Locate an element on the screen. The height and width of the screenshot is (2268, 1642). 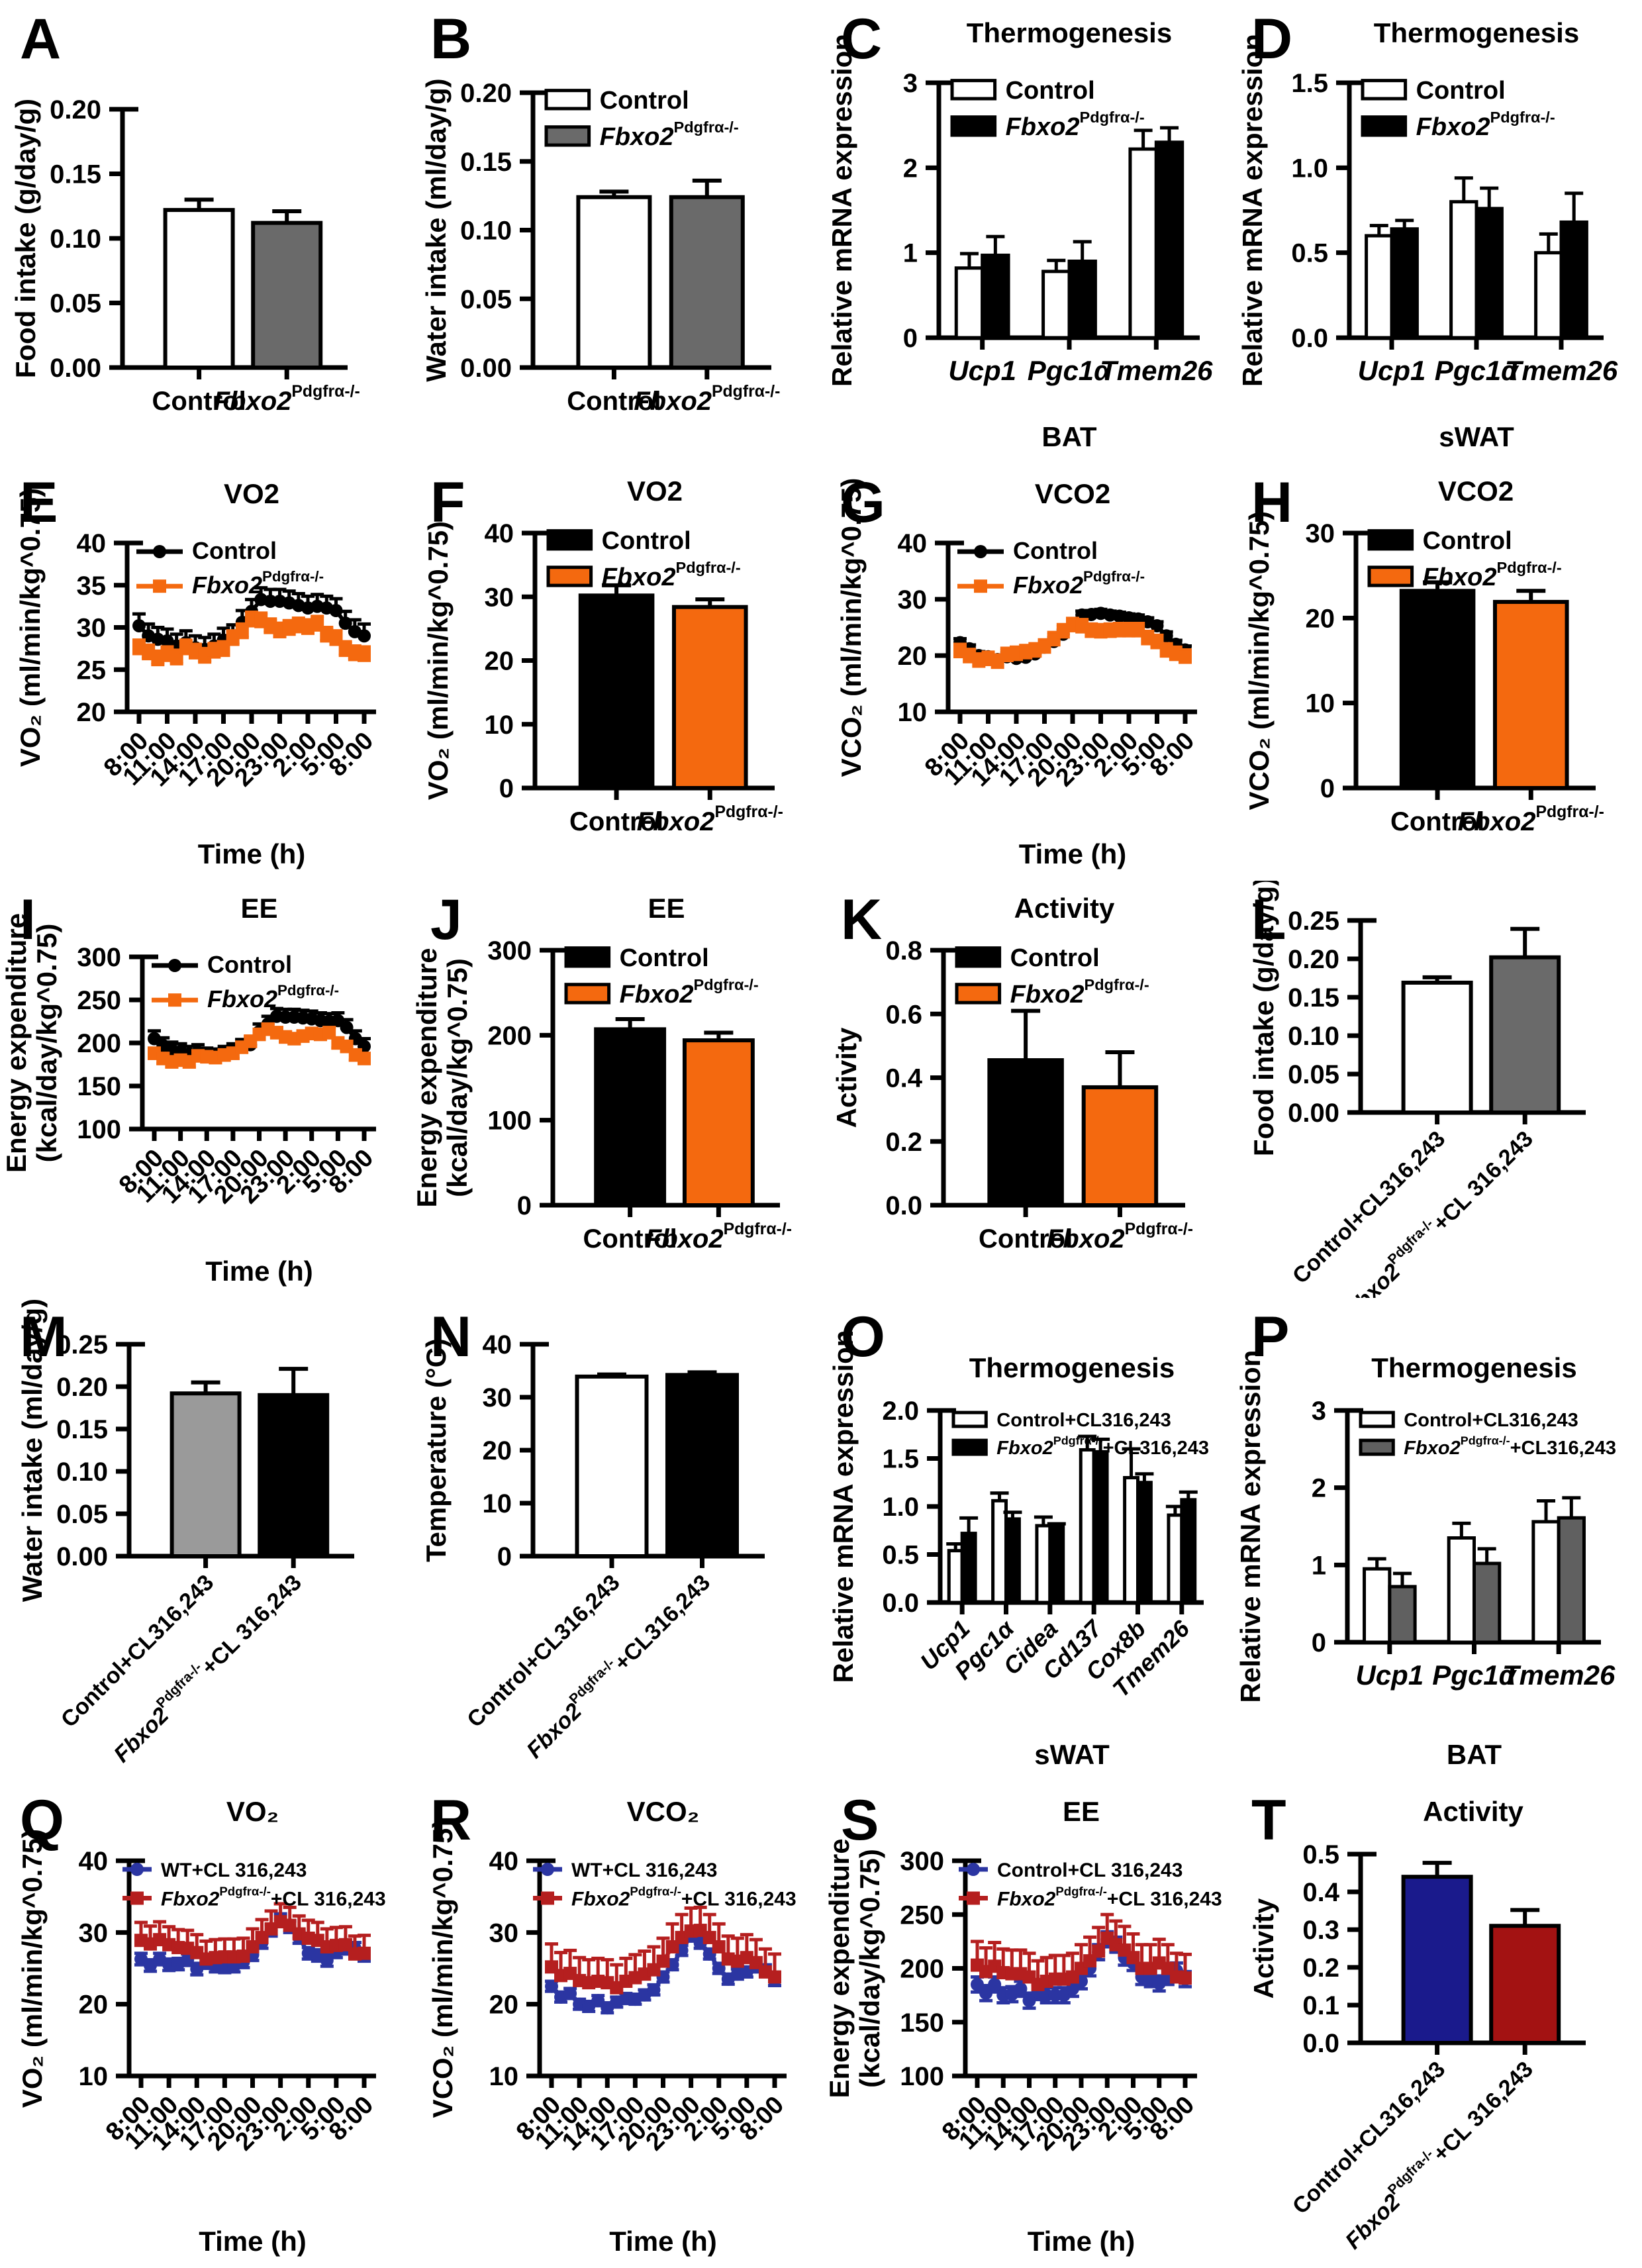
svg-text: 40 is located at coordinates (499, 533).